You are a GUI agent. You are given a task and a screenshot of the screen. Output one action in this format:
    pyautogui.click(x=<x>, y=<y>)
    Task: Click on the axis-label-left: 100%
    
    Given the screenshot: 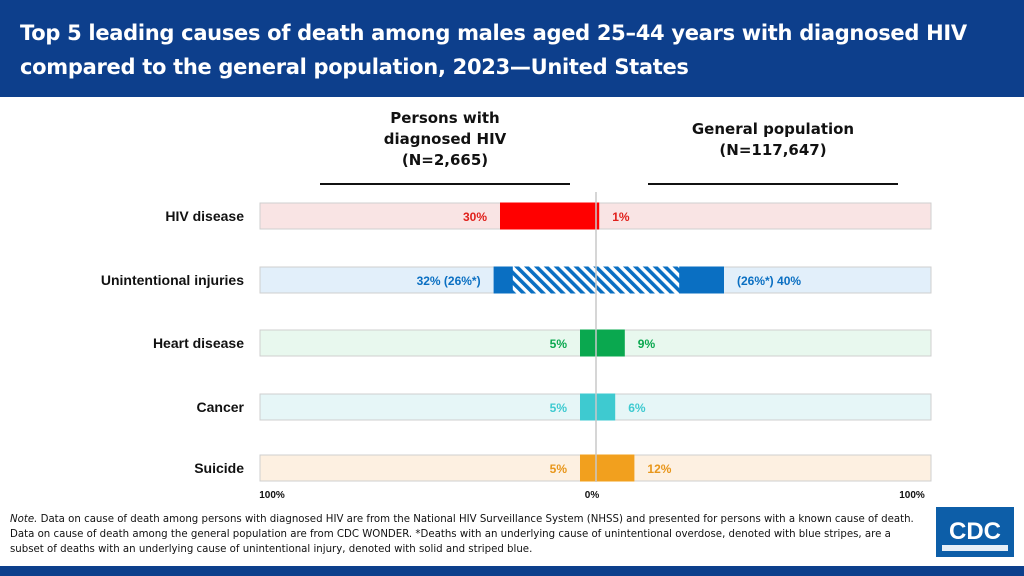 What is the action you would take?
    pyautogui.click(x=272, y=495)
    